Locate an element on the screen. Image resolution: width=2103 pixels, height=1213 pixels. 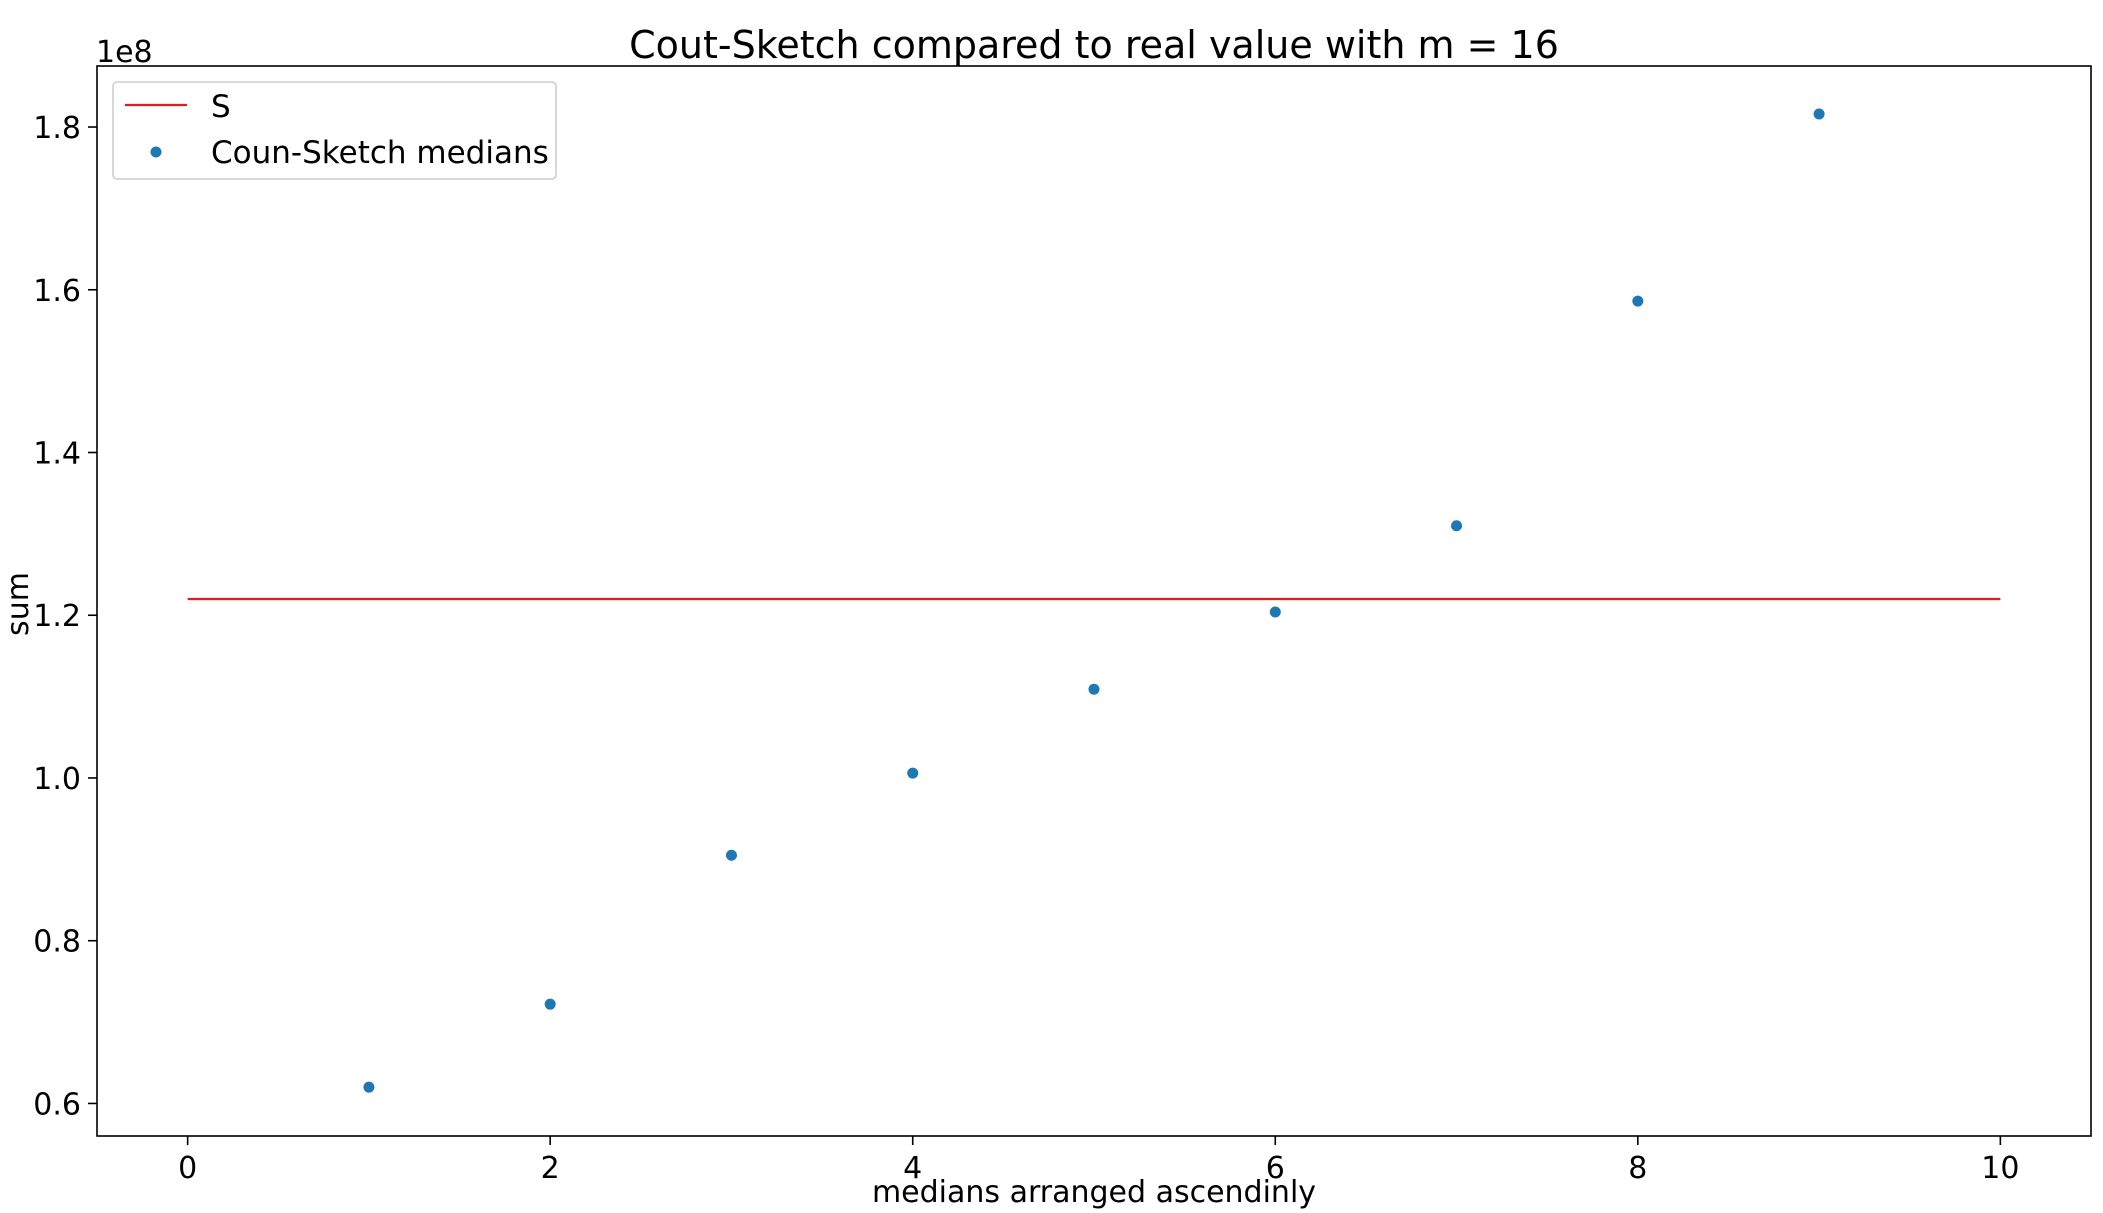
legend-label-medians: Coun-Sketch medians is located at coordinates (380, 153).